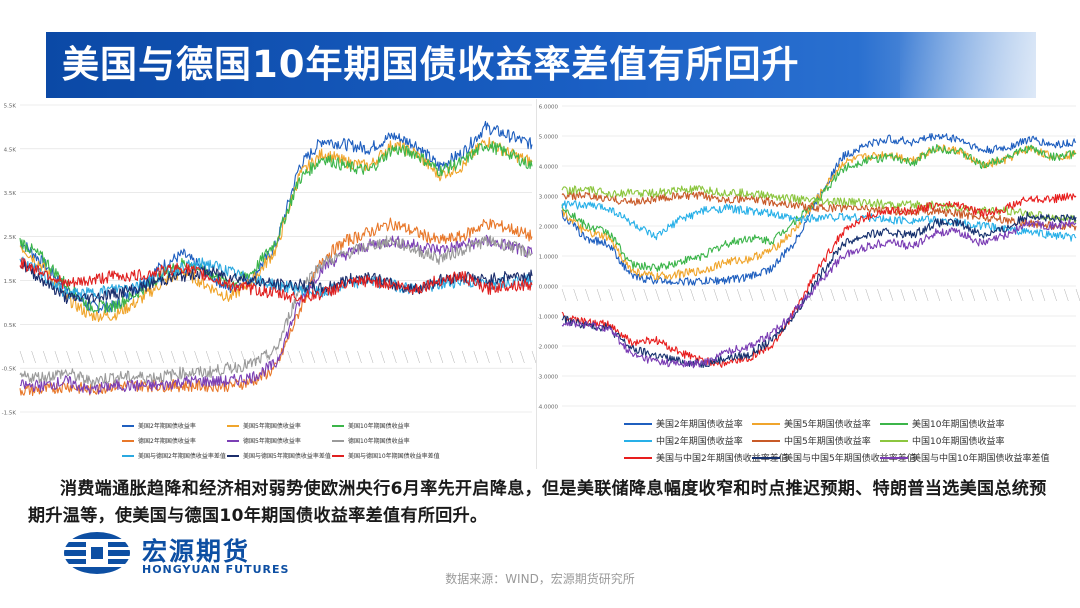 Image resolution: width=1080 pixels, height=608 pixels. I want to click on legend-label: 德国10年期国债收益率, so click(379, 441).